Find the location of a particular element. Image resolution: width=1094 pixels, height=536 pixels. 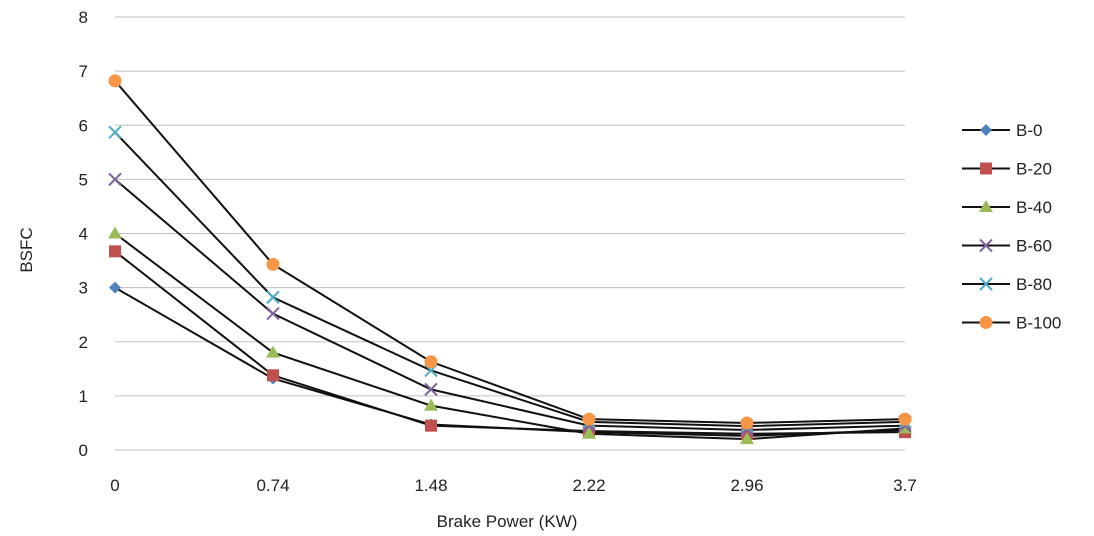

legend-label-b-60: B-60 is located at coordinates (1034, 246).